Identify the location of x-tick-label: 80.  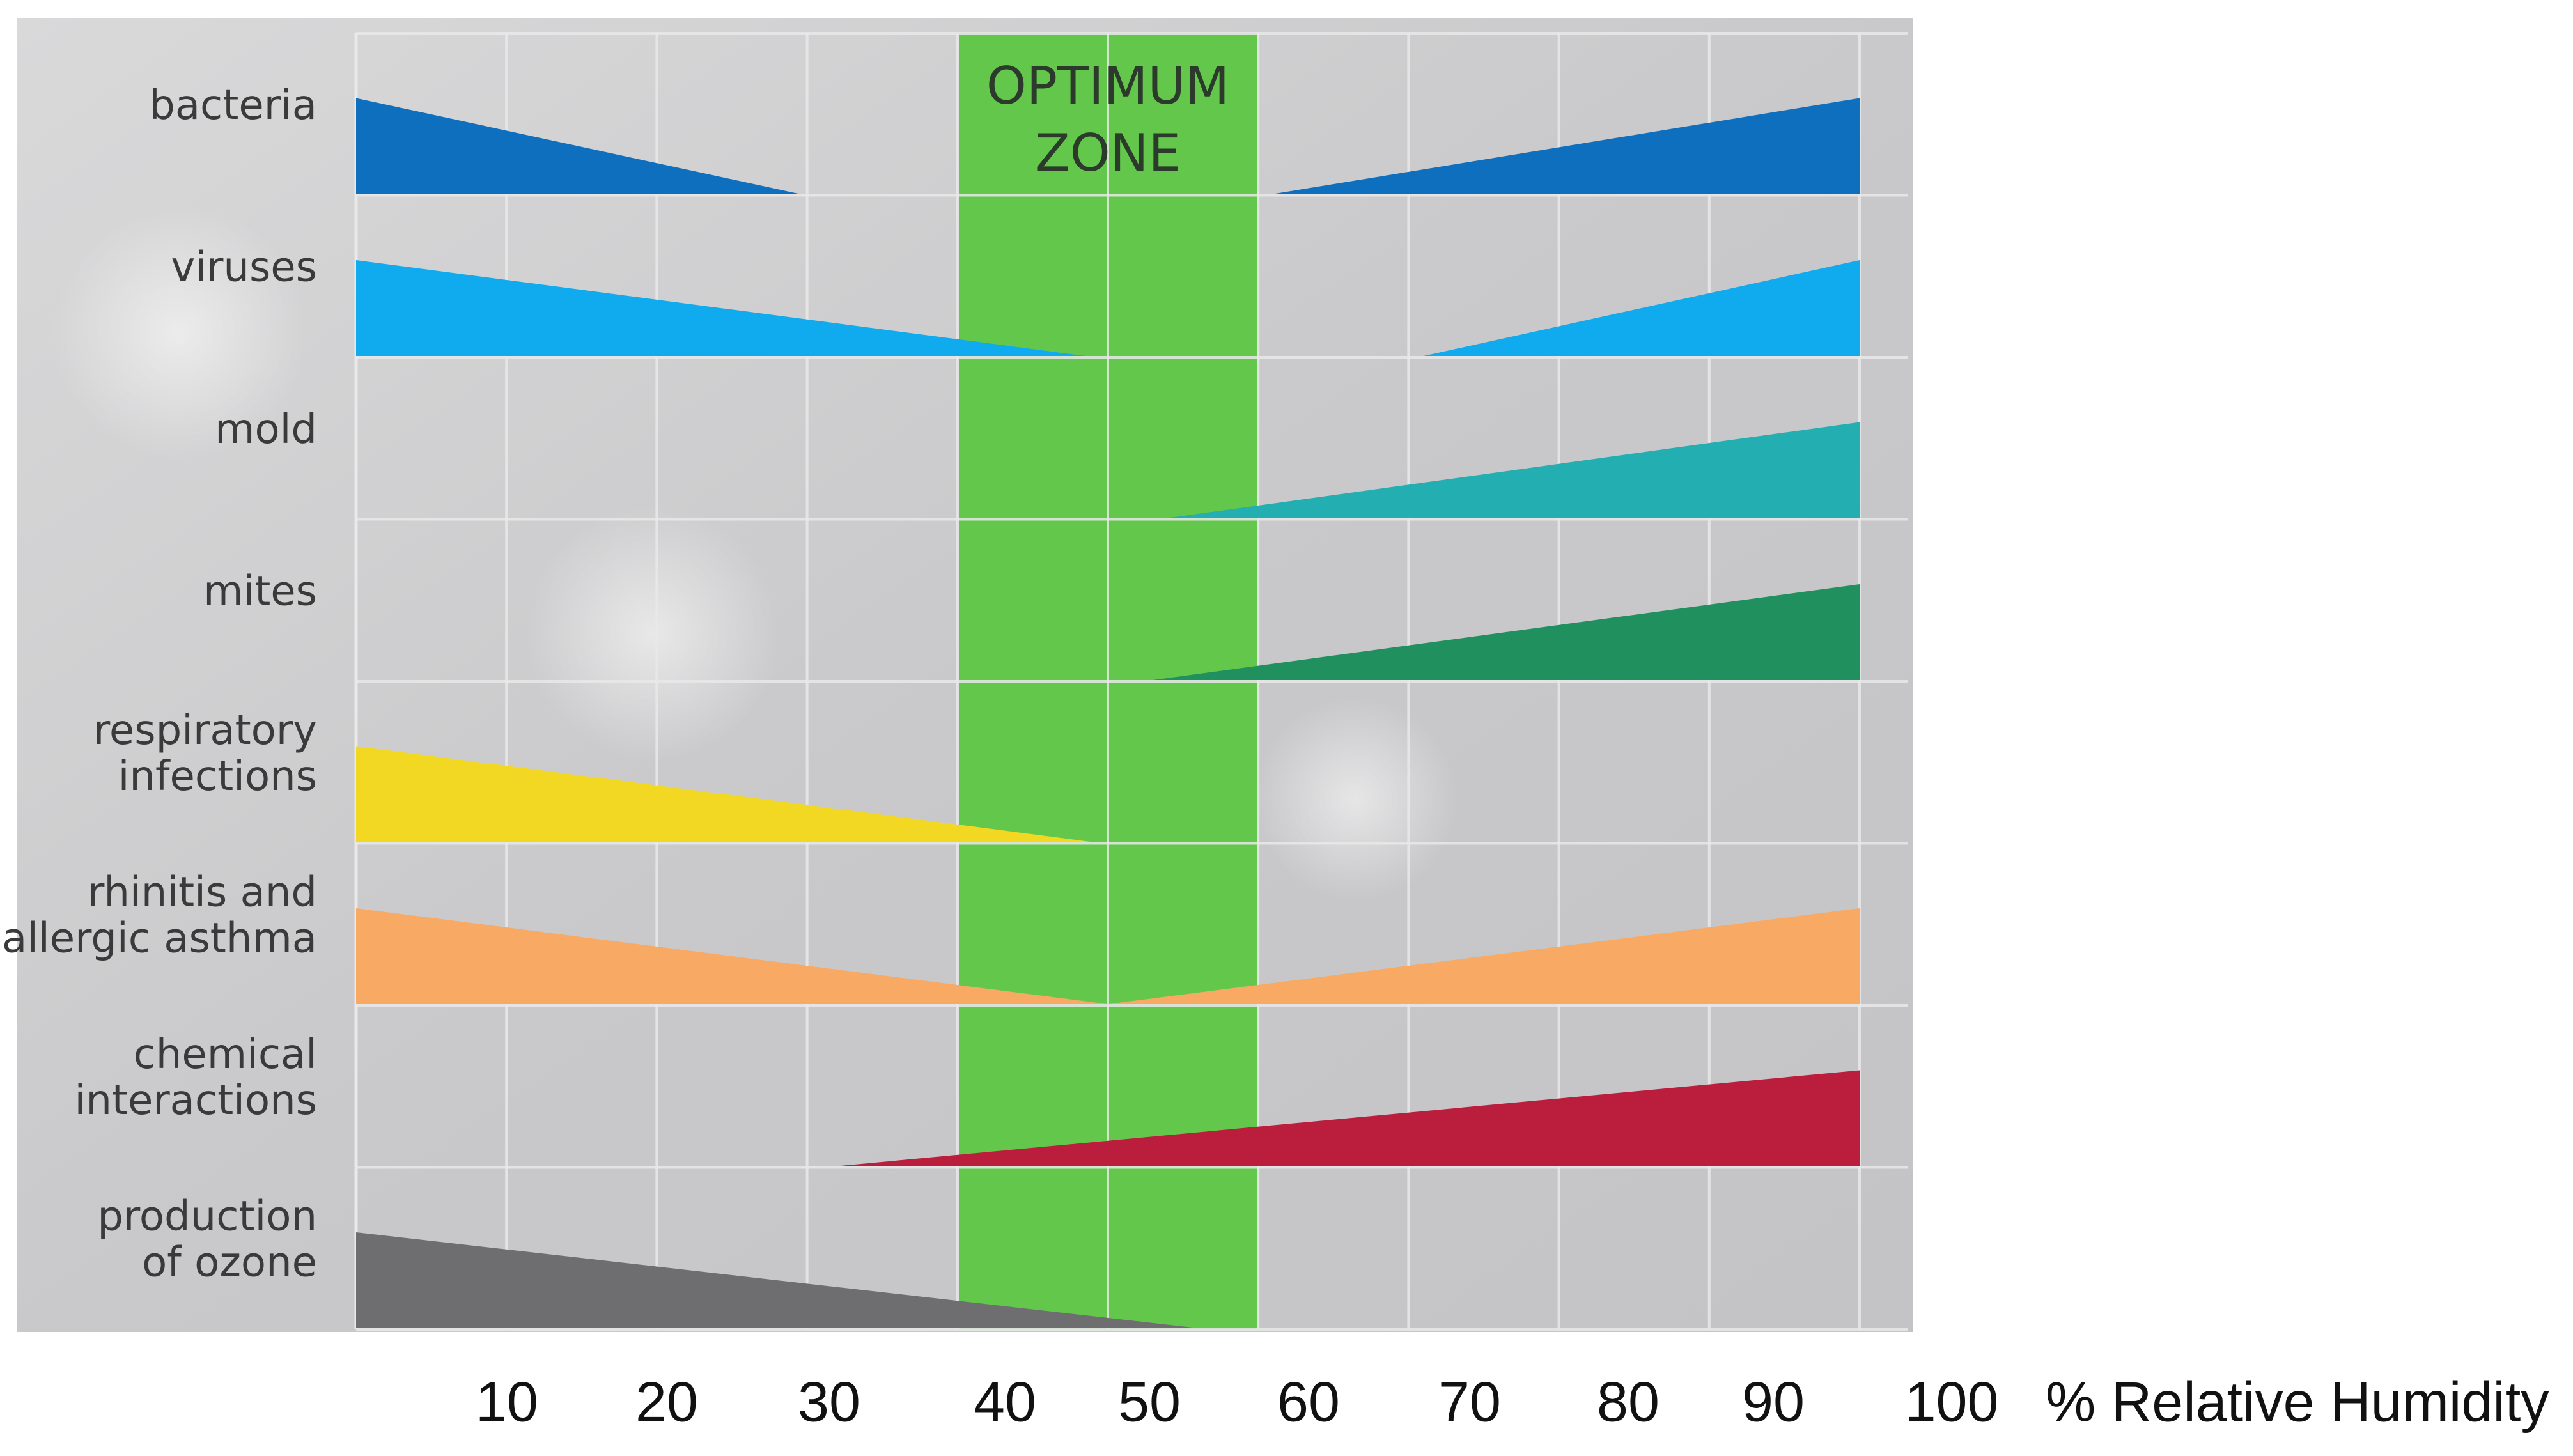
(1628, 1401).